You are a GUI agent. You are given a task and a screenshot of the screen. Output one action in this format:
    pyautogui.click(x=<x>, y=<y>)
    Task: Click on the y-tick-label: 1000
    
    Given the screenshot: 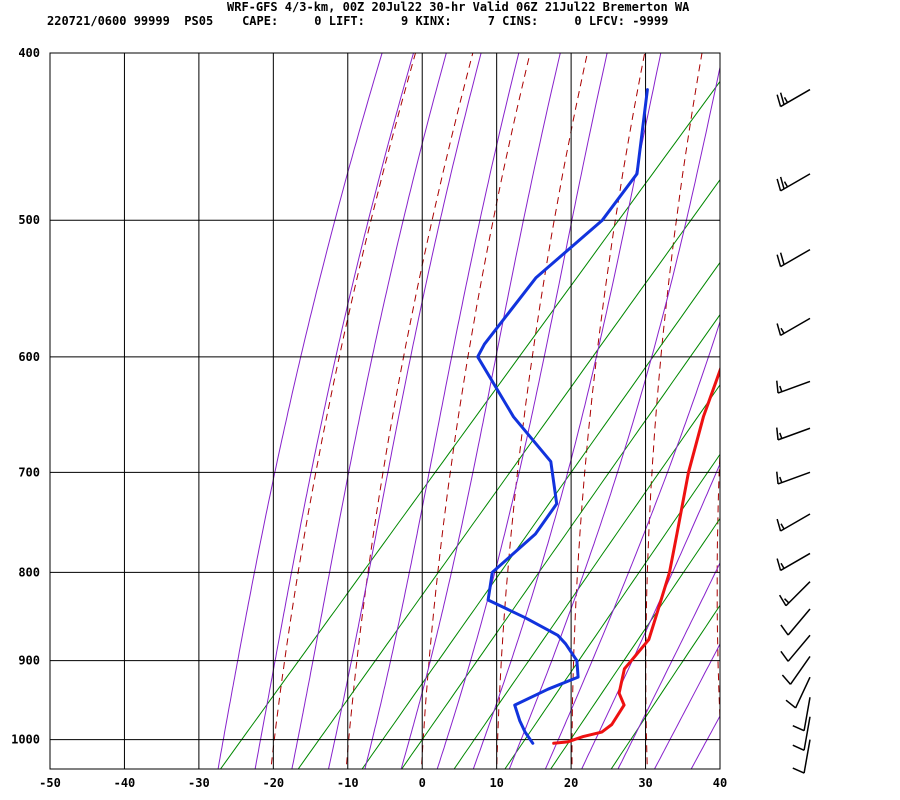 What is the action you would take?
    pyautogui.click(x=25, y=740)
    